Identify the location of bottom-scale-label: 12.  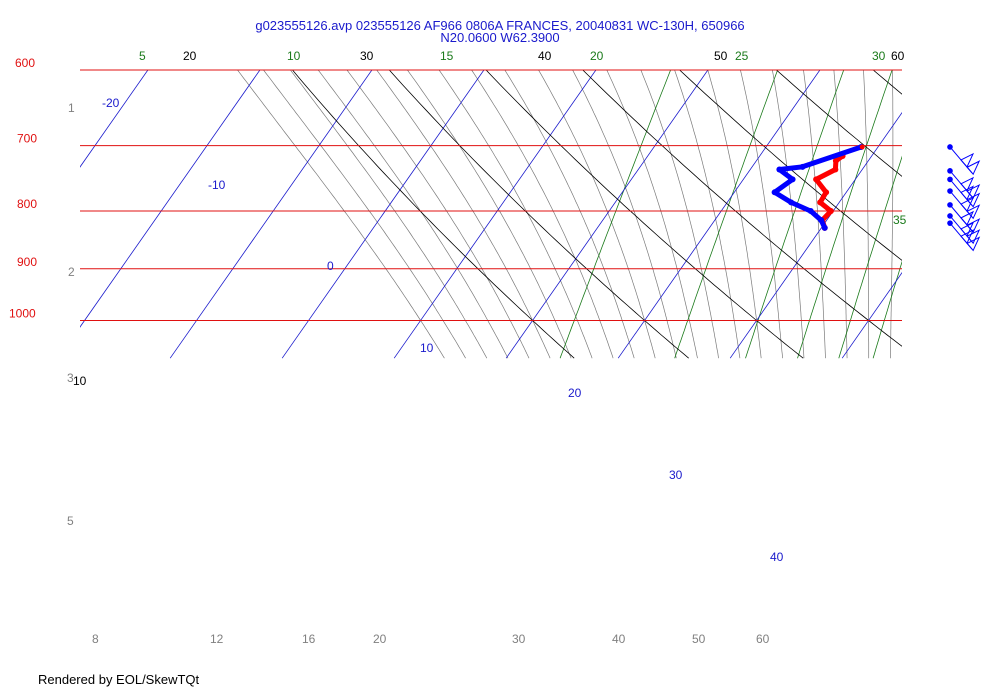
(217, 639).